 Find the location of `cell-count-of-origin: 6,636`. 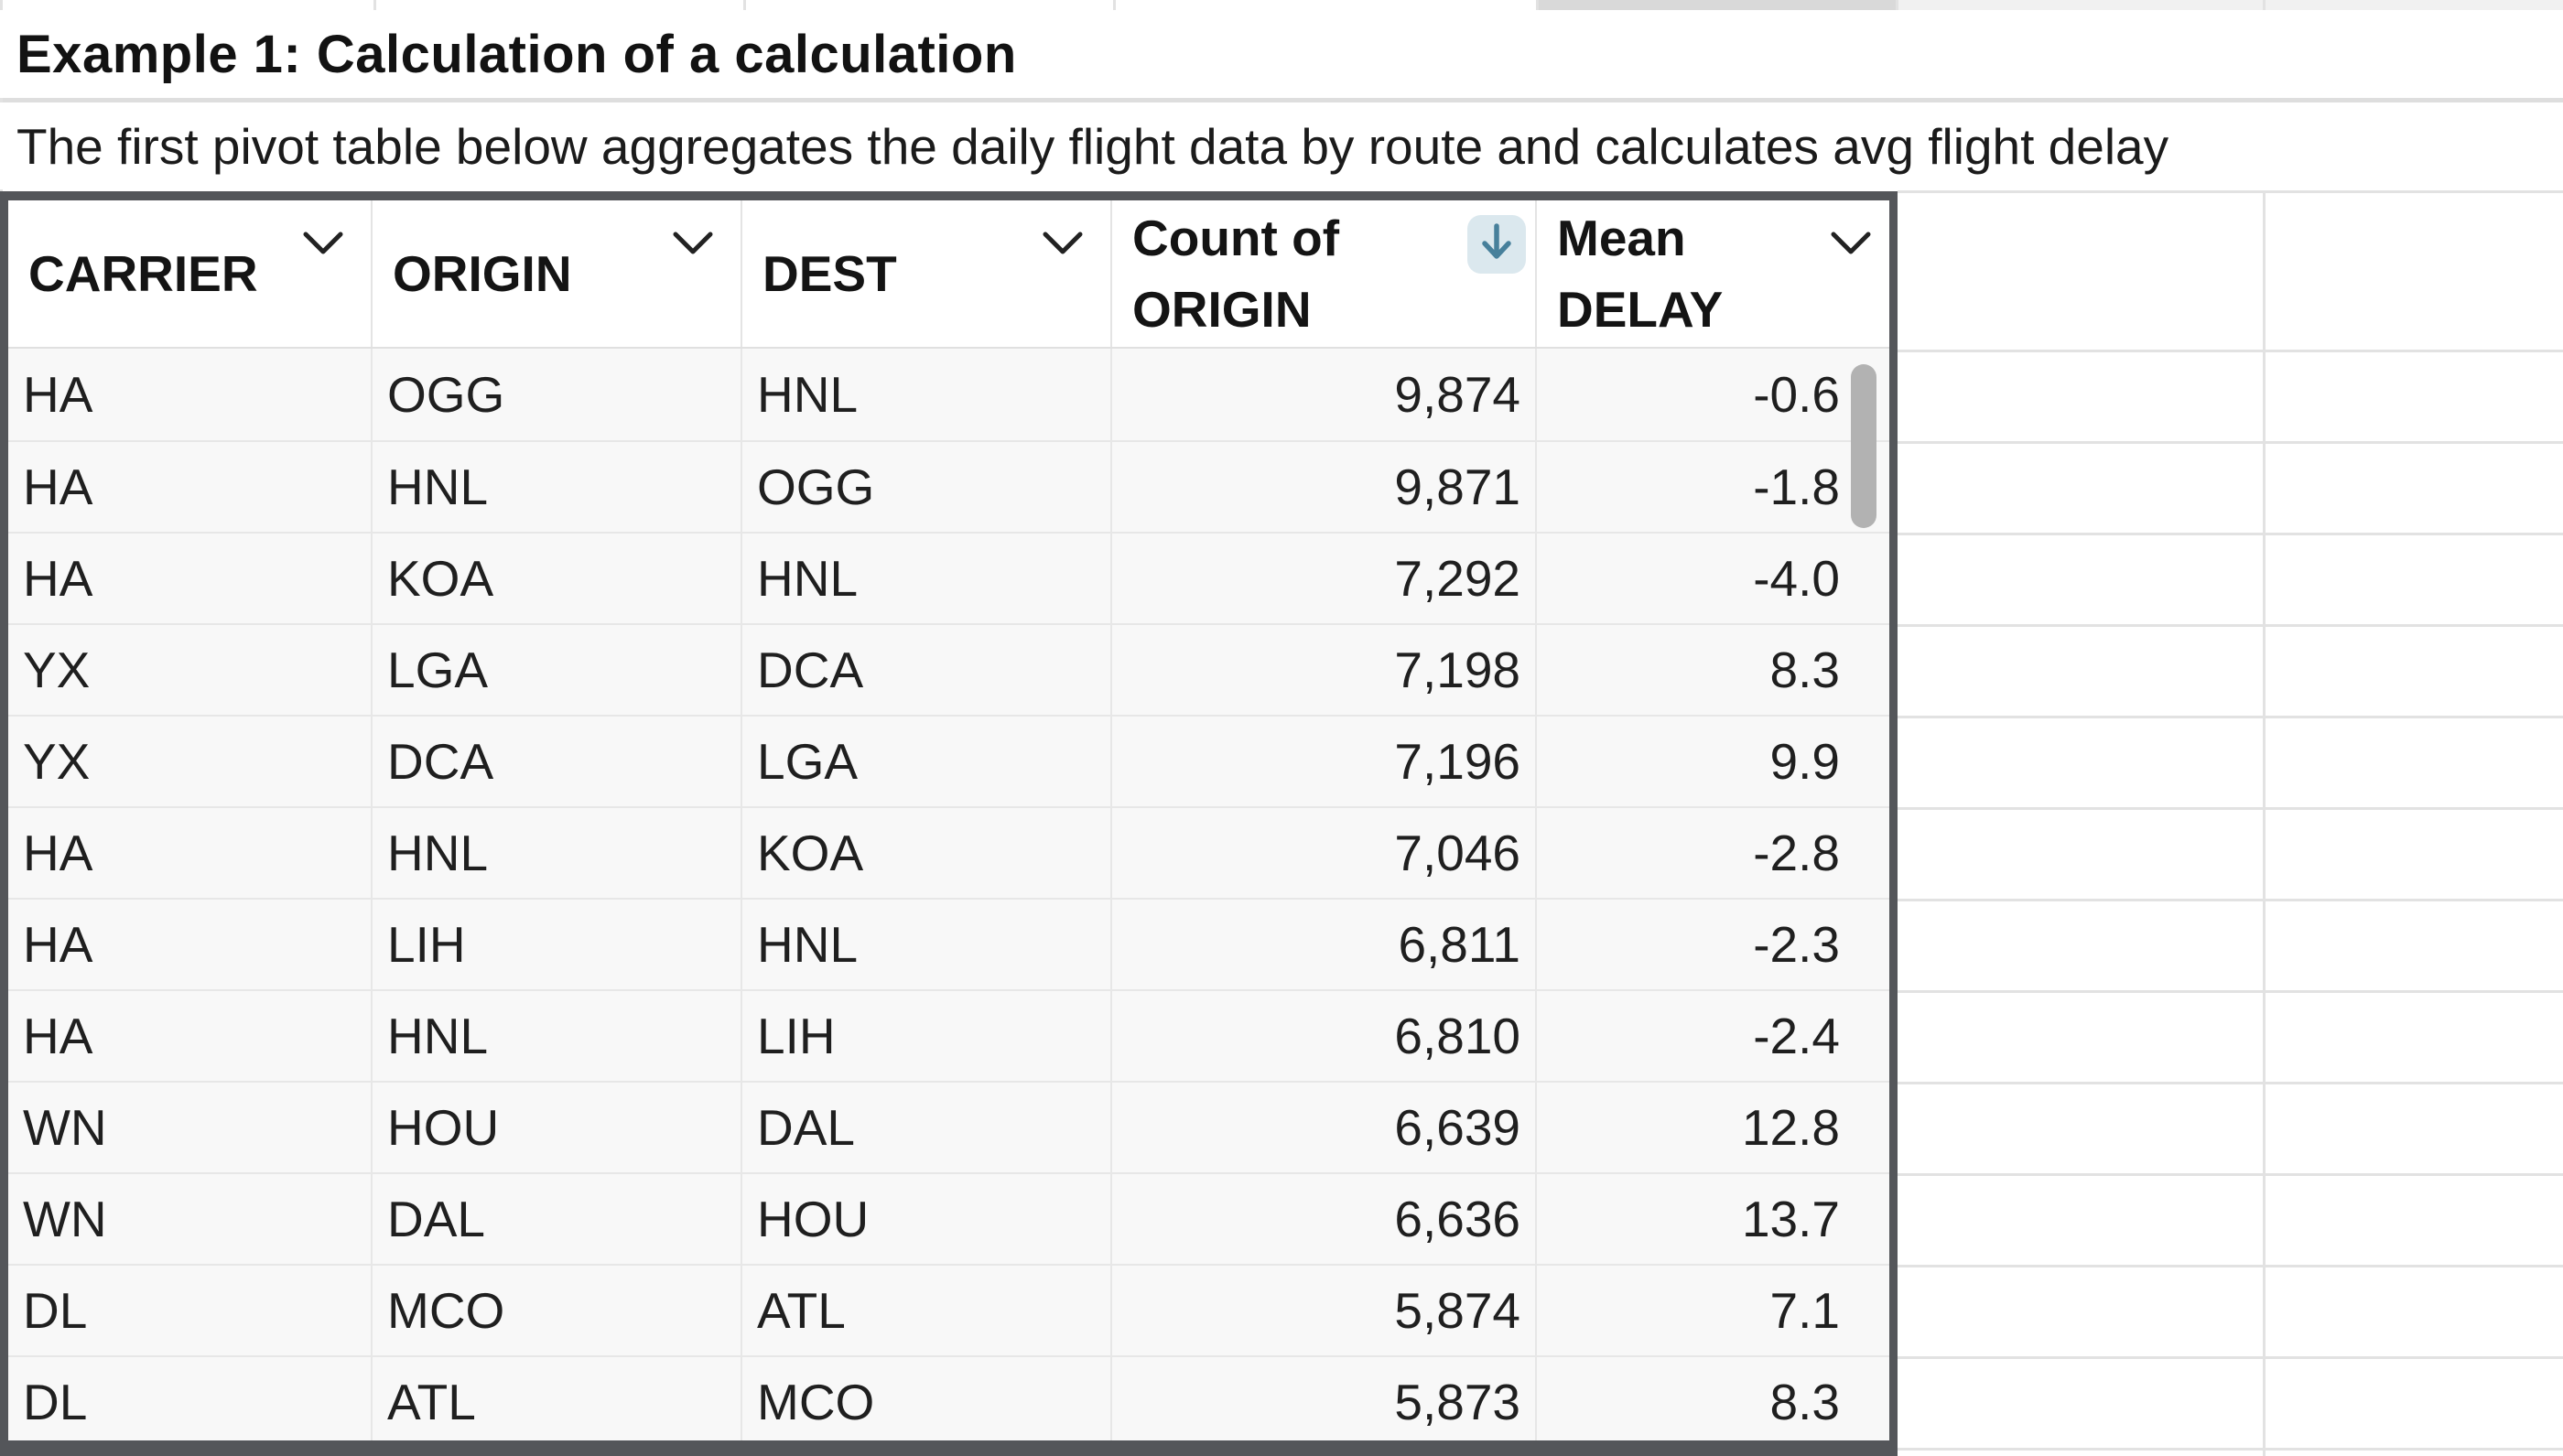

cell-count-of-origin: 6,636 is located at coordinates (1324, 1219).